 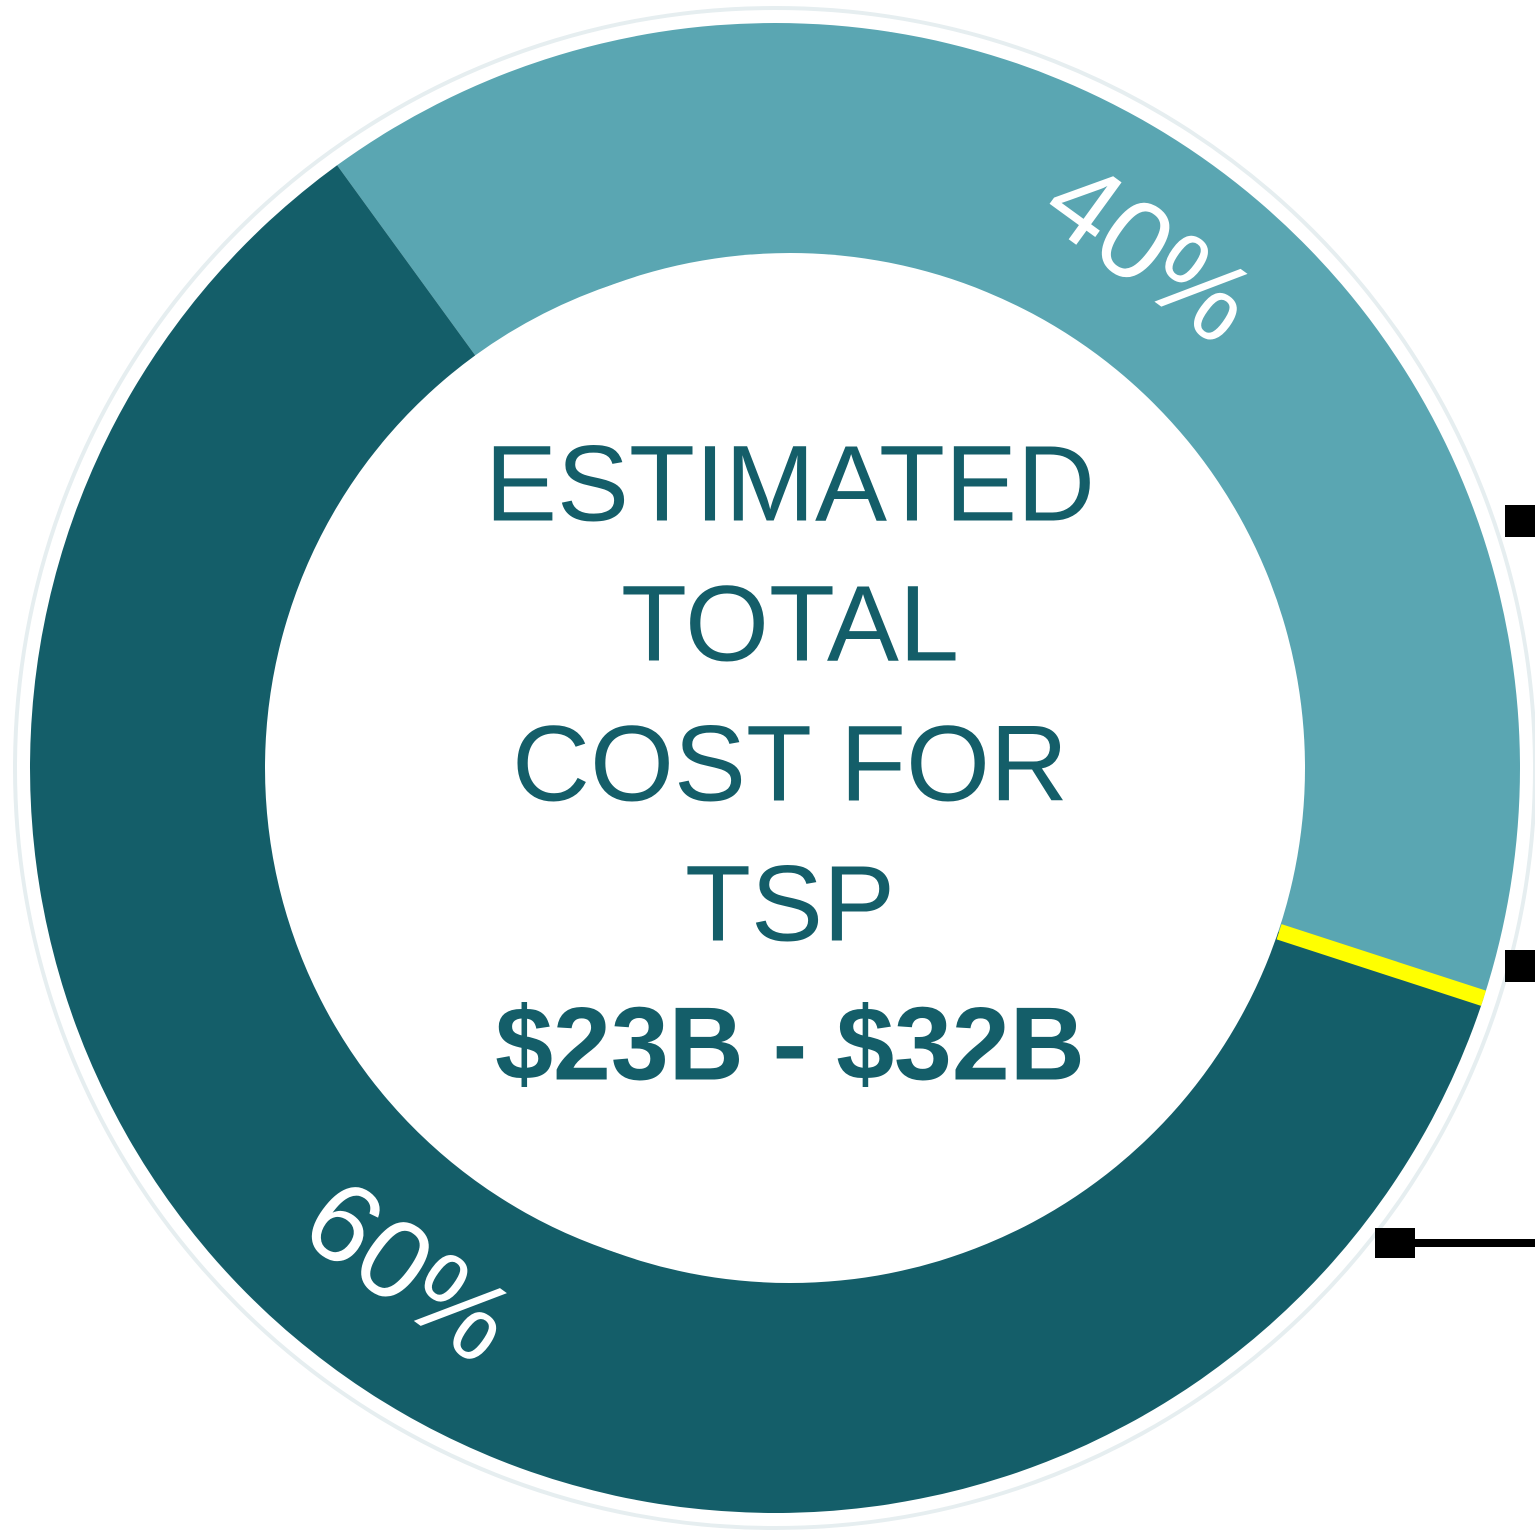 I want to click on leader-lines, so click(x=1455, y=881).